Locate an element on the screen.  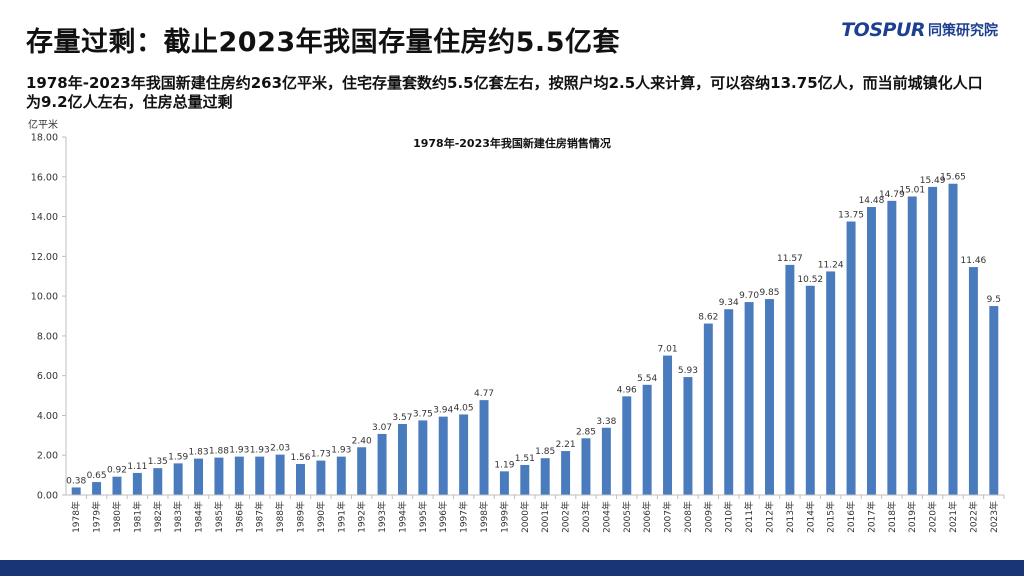
x-tick-label: 2018年 is located at coordinates (892, 517).